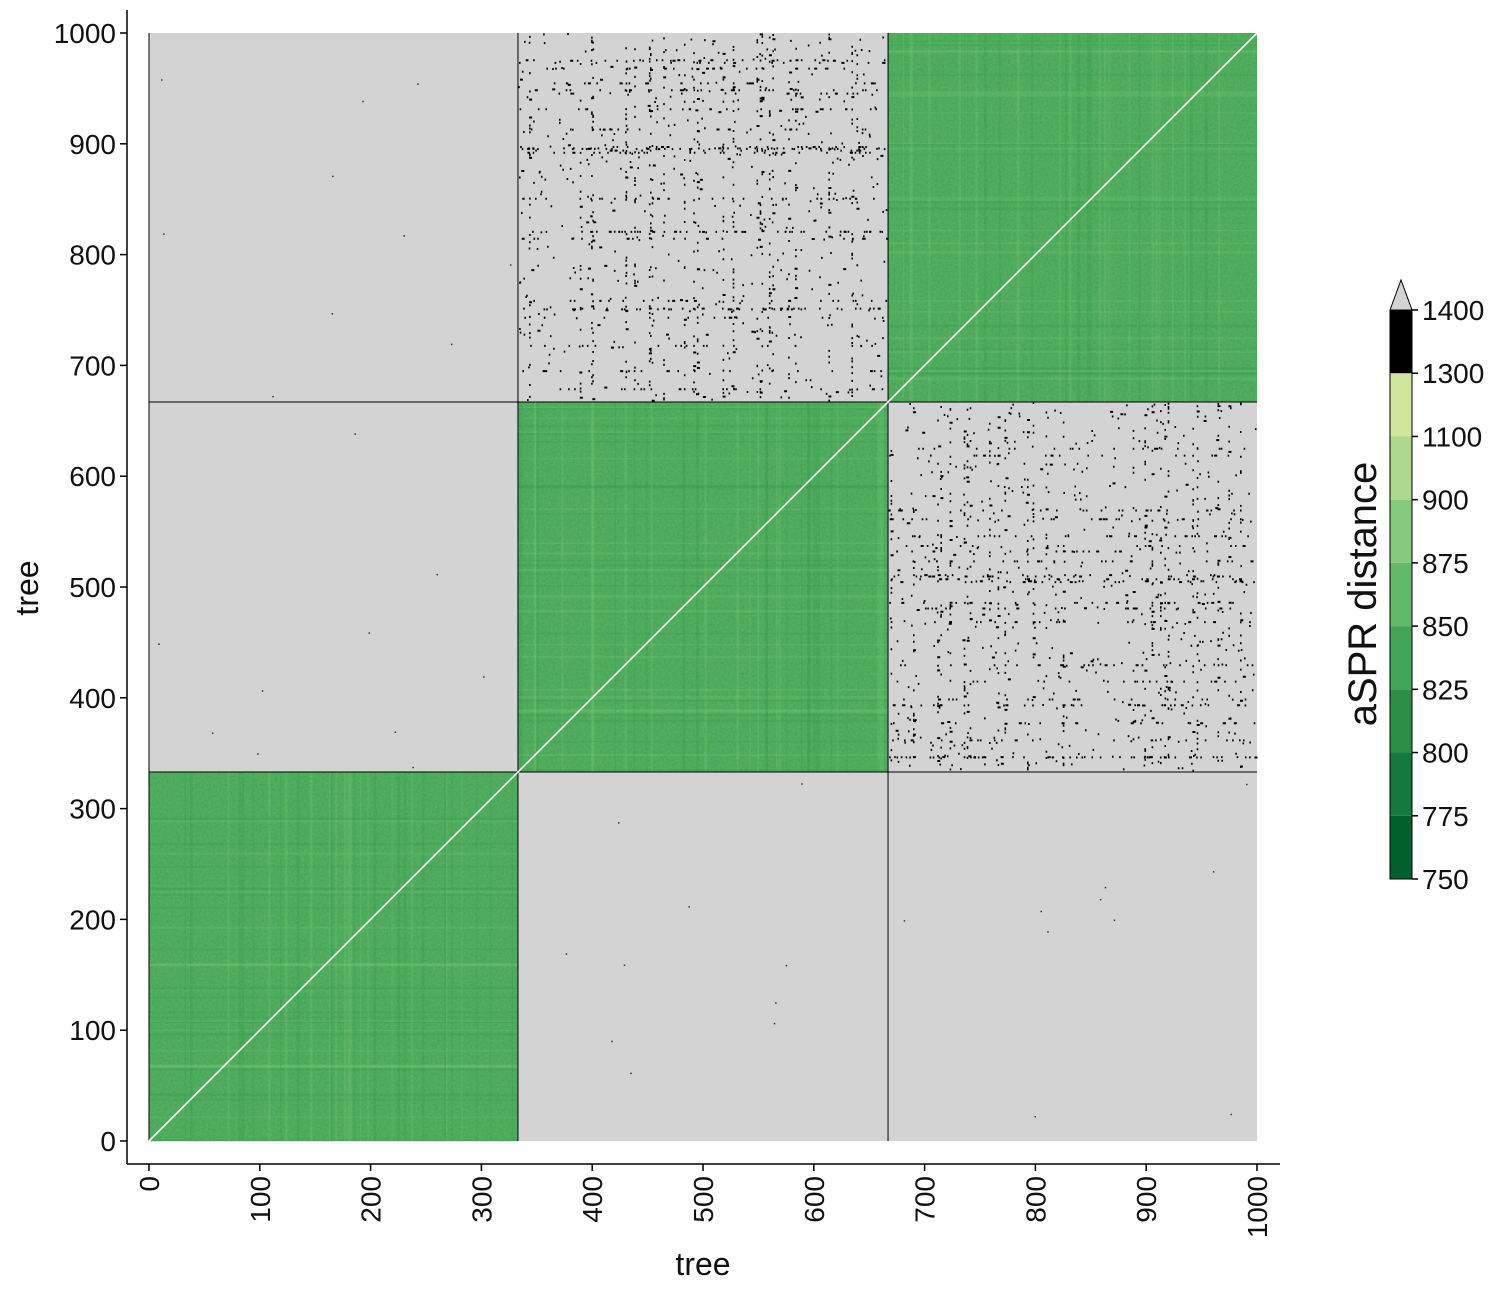  I want to click on x-tick-label: 400, so click(592, 1199).